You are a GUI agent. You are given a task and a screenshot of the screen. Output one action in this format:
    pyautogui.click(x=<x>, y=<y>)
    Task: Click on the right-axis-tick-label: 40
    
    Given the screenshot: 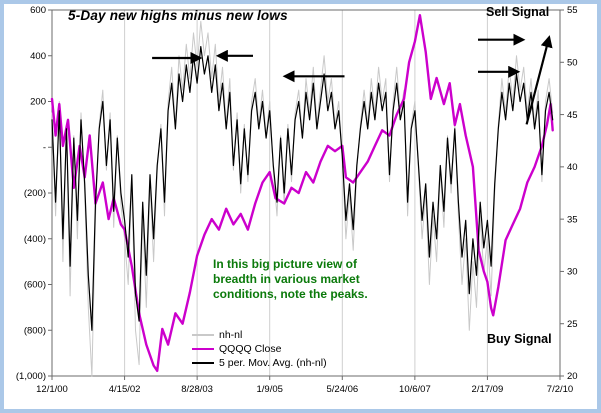 What is the action you would take?
    pyautogui.click(x=572, y=167)
    